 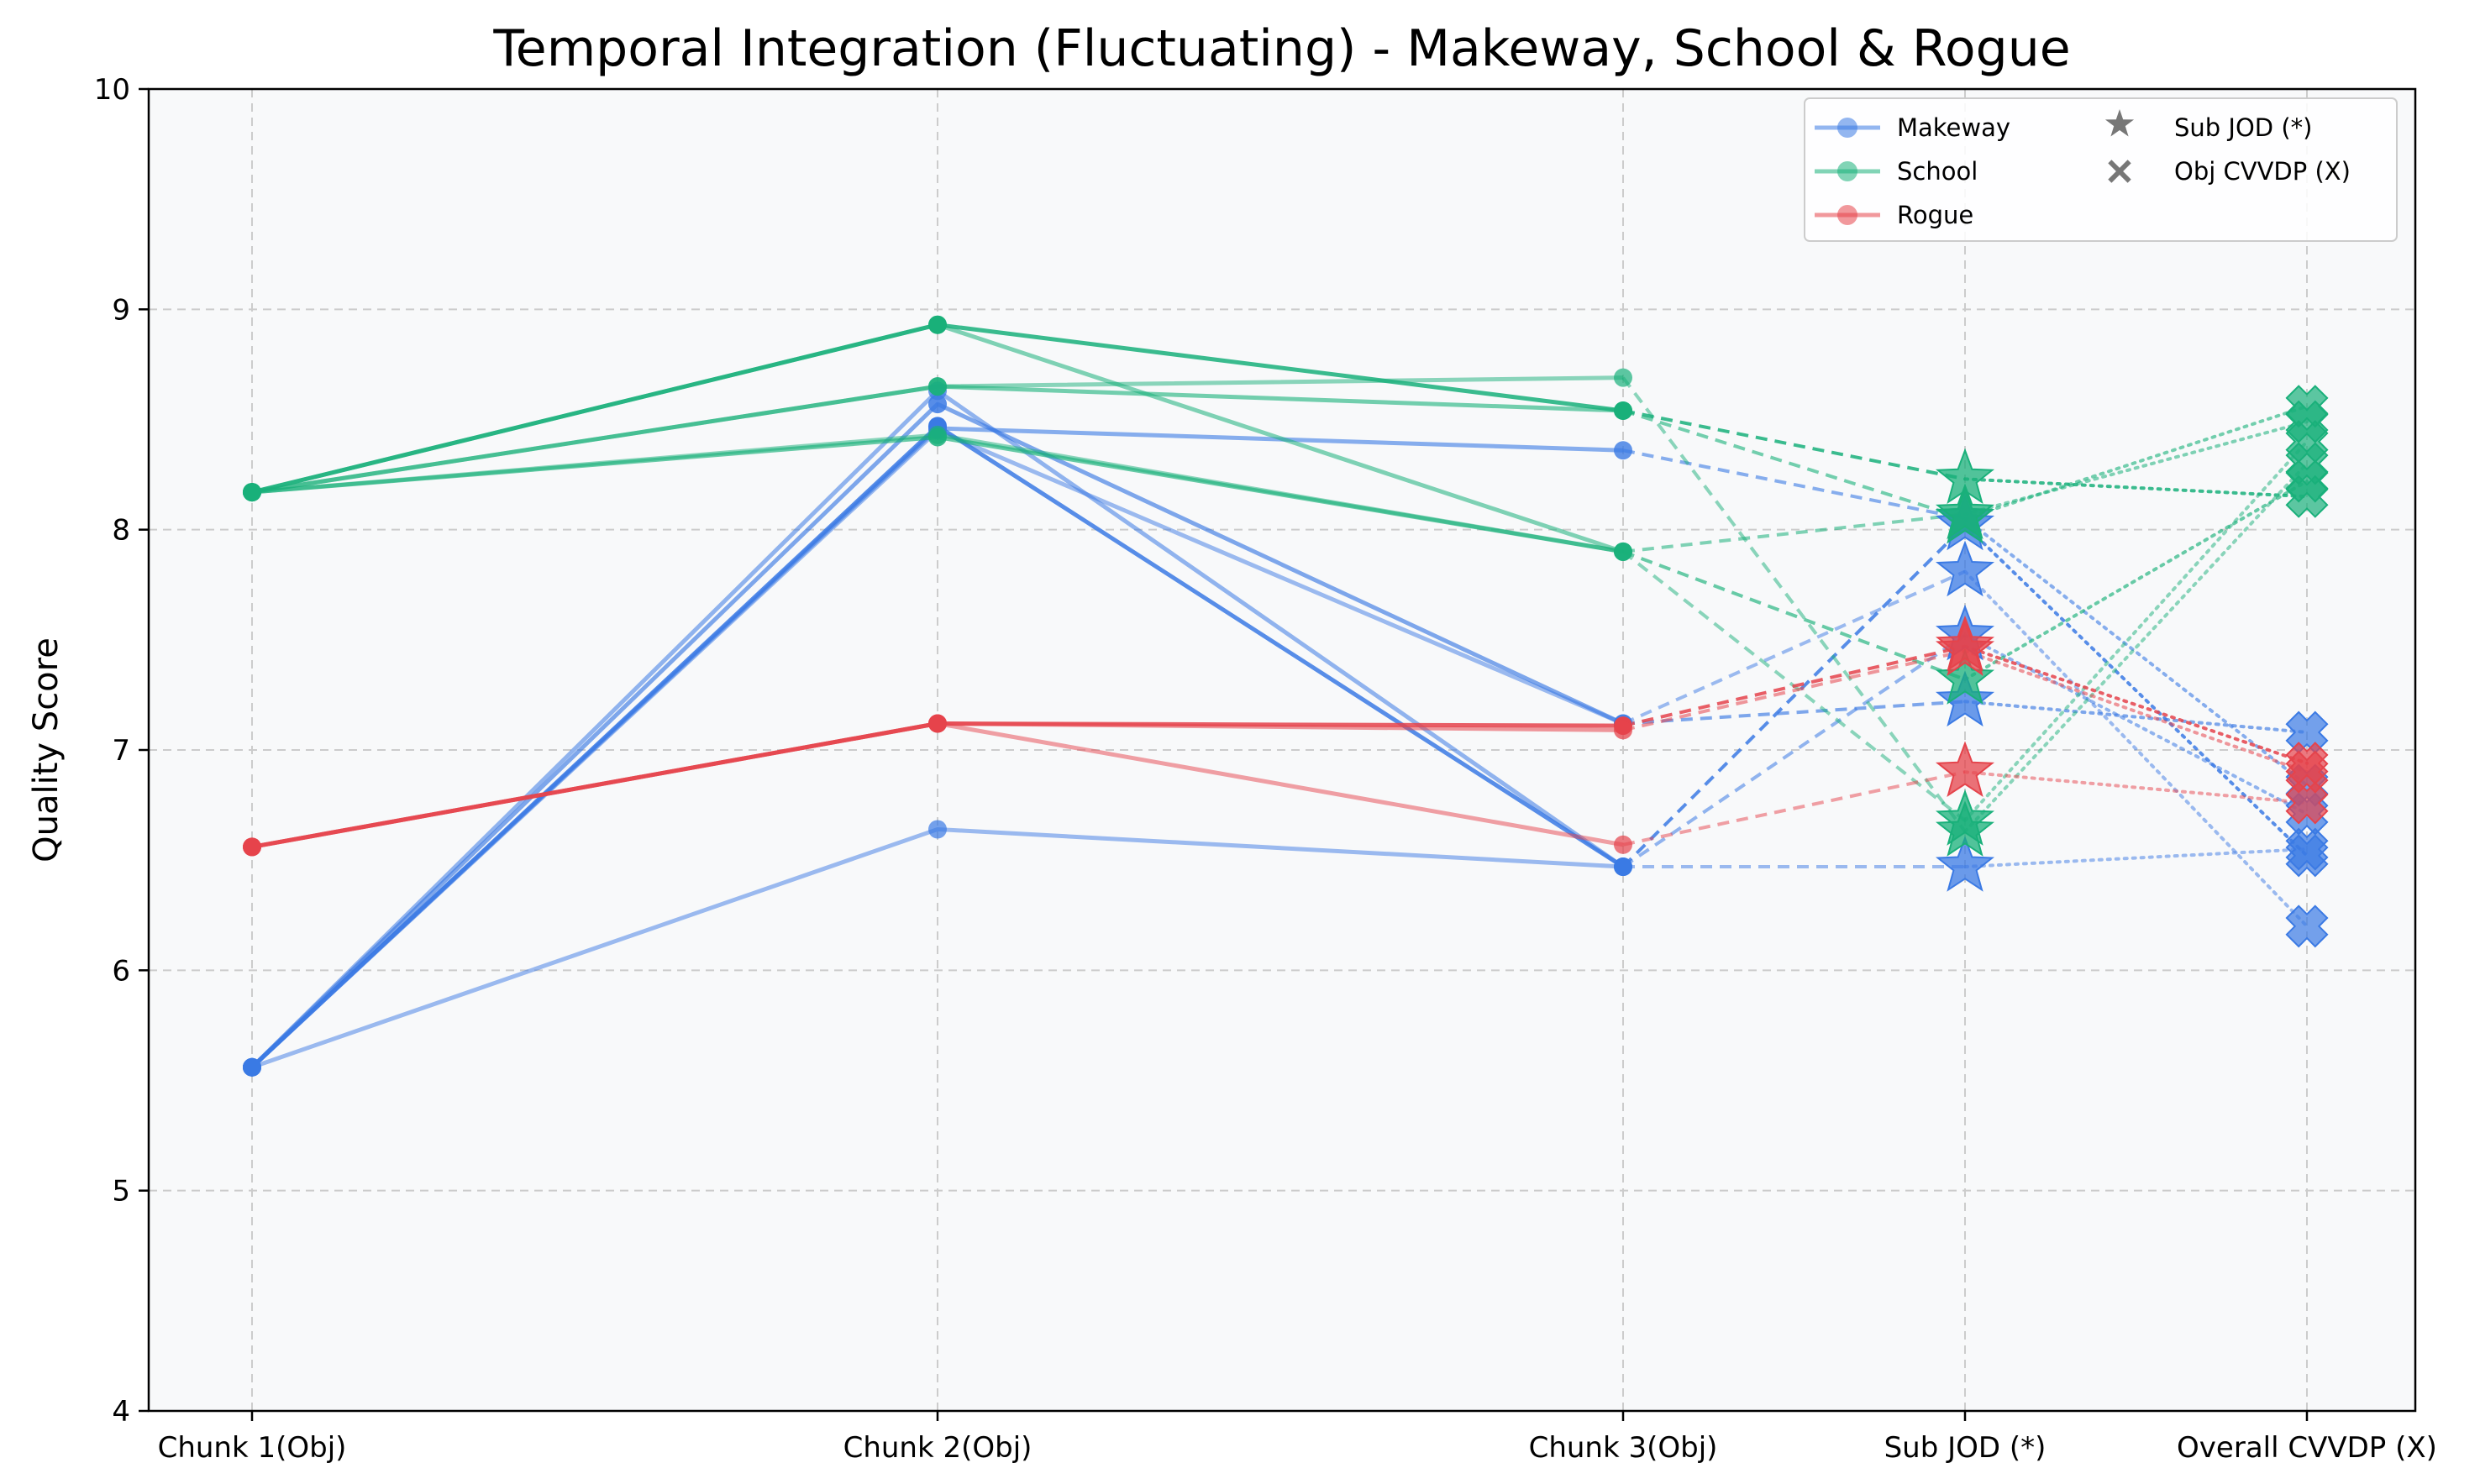 What do you see at coordinates (2307, 803) in the screenshot?
I see `cvvdp-x-rogue` at bounding box center [2307, 803].